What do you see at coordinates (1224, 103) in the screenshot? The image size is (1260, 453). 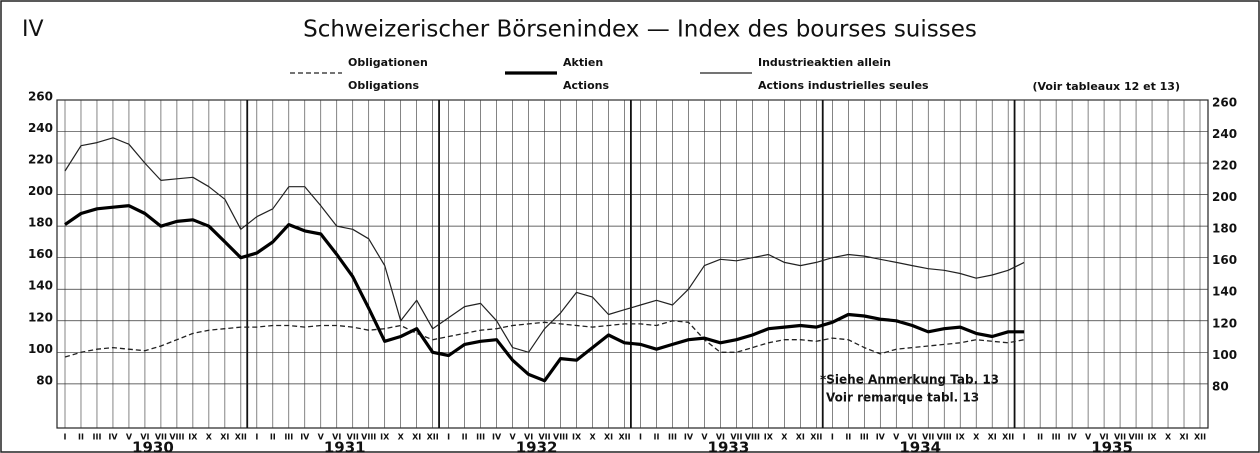 I see `y2-tick-label: 260` at bounding box center [1224, 103].